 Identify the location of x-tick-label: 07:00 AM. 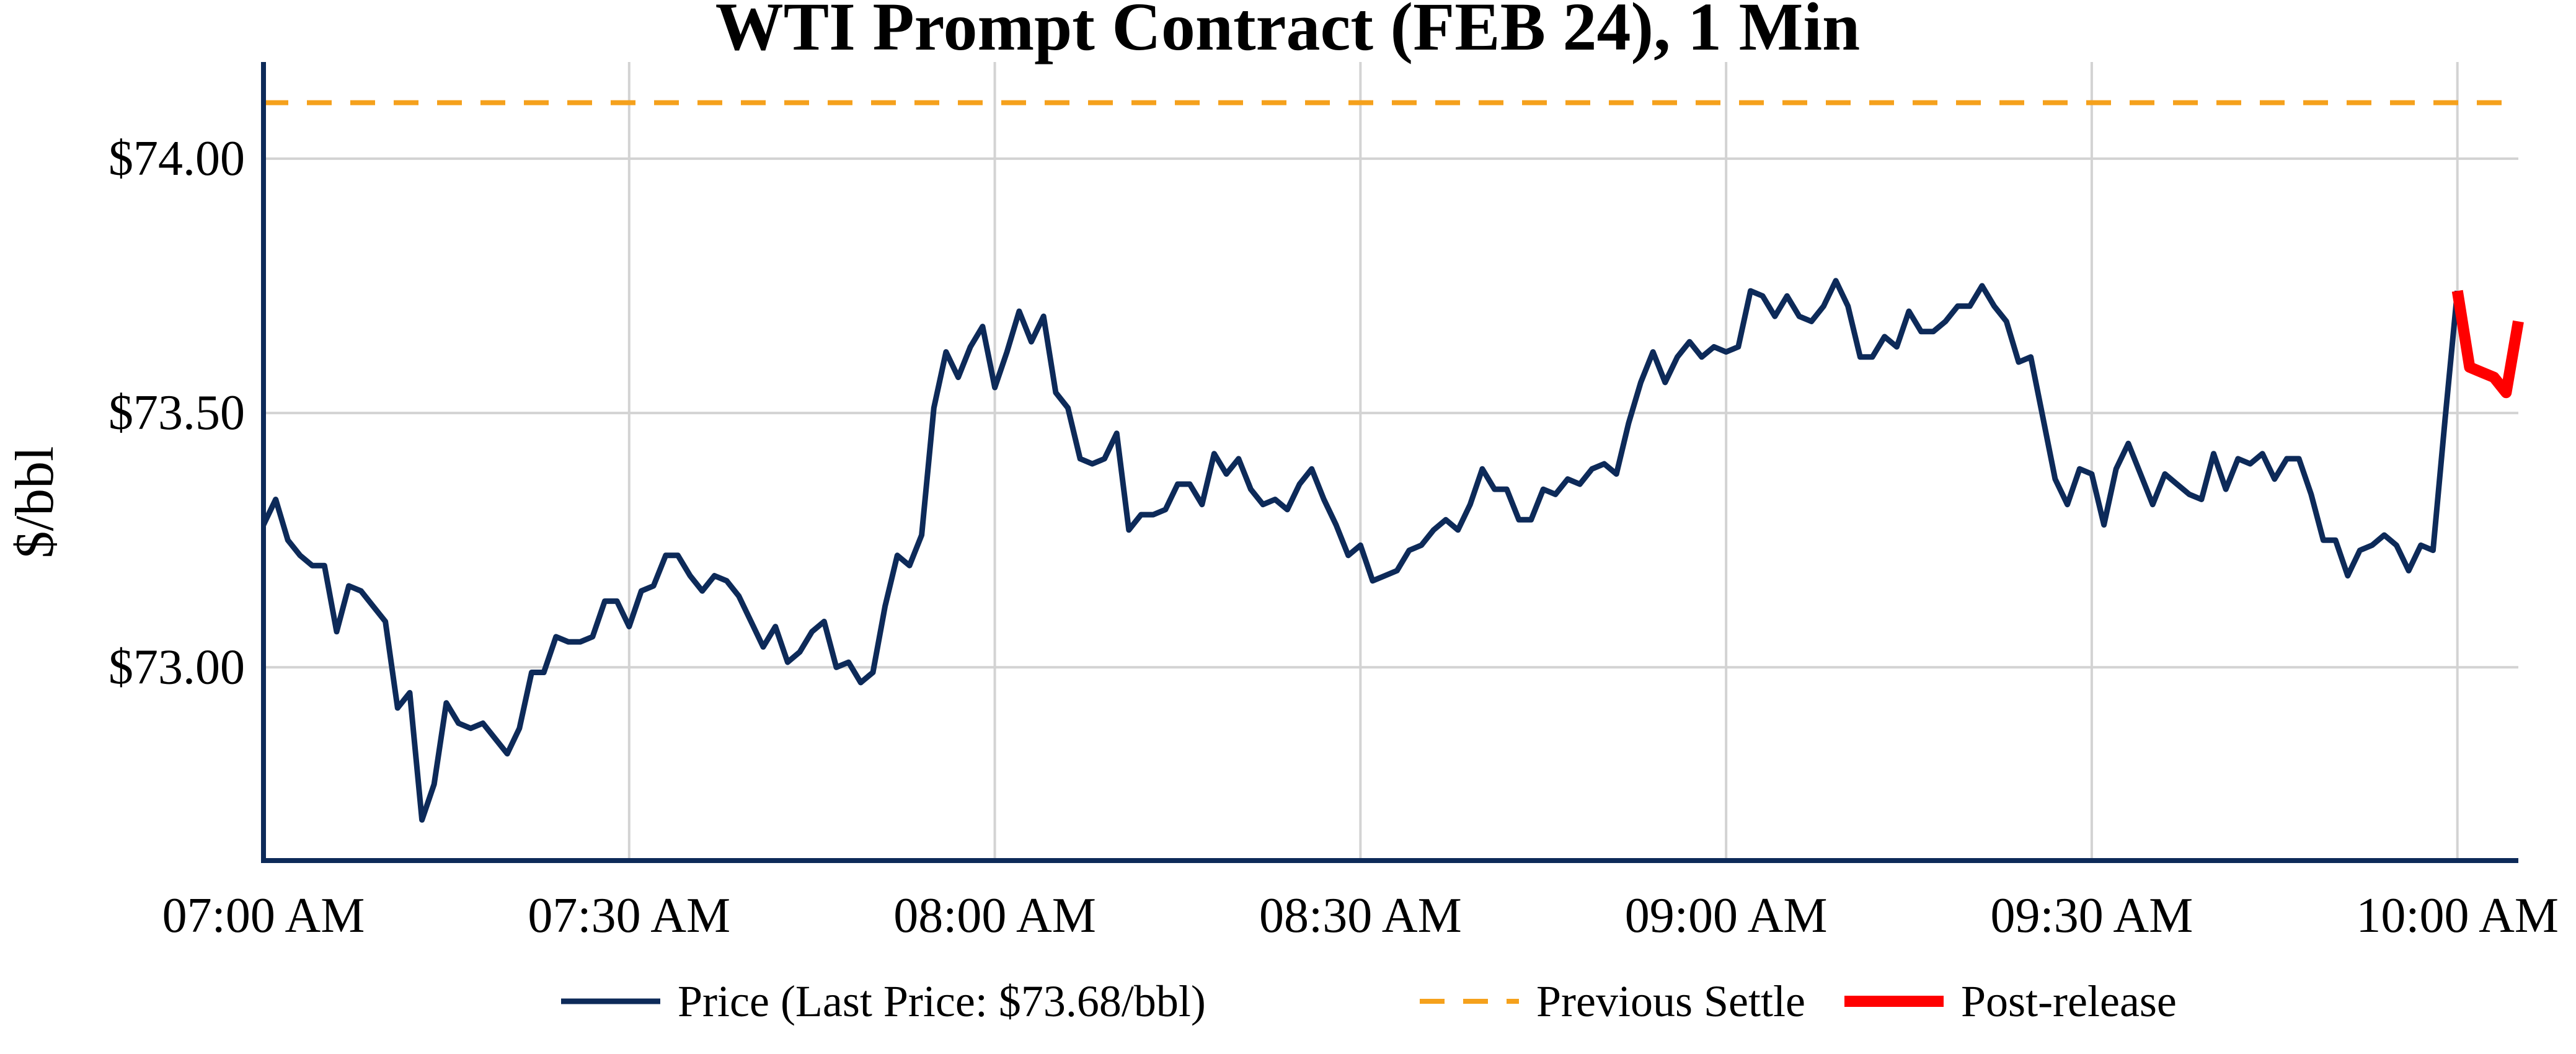
(263, 915).